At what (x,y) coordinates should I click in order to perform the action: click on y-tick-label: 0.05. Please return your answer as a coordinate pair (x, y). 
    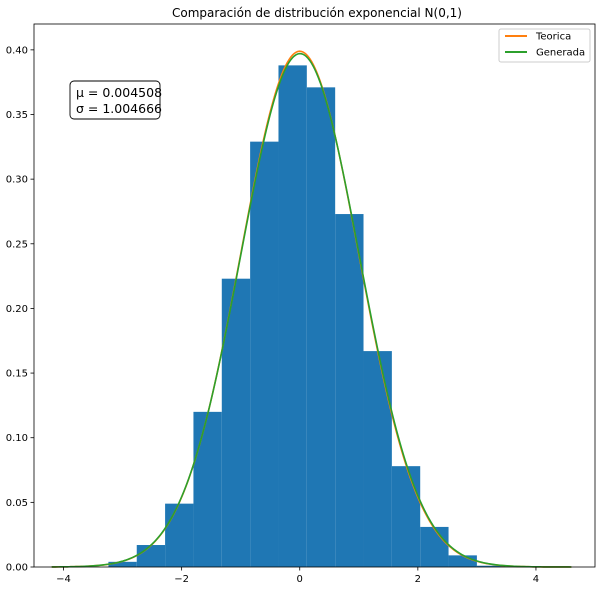
    Looking at the image, I should click on (17, 503).